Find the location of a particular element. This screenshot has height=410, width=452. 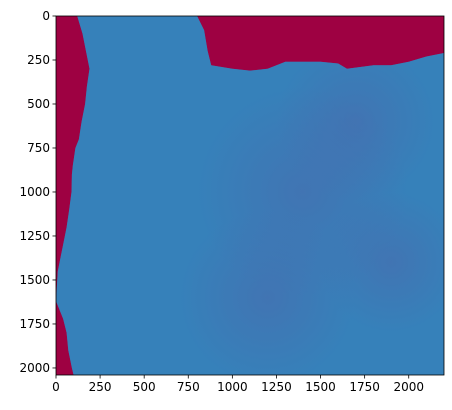

y-tick-label: 250 is located at coordinates (38, 60).